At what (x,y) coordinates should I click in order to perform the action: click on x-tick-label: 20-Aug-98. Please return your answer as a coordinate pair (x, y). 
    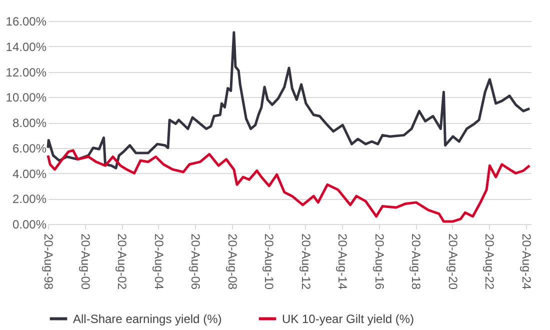
    Looking at the image, I should click on (49, 262).